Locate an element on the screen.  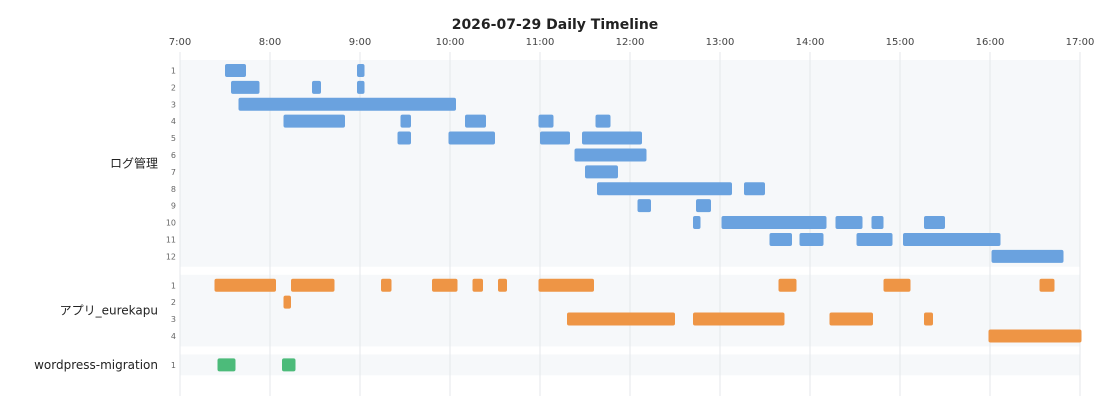
x-tick-label: 12:00 is located at coordinates (630, 42).